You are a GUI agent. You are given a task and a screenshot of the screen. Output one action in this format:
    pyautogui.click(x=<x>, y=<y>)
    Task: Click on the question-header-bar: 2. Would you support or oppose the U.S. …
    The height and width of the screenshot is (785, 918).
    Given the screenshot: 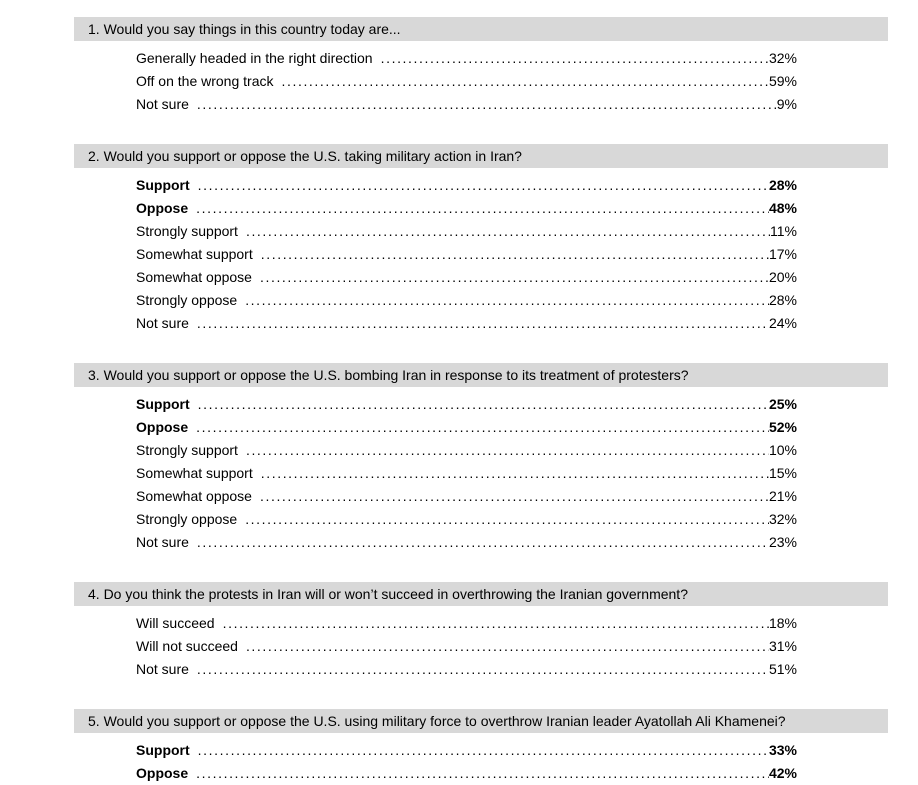 What is the action you would take?
    pyautogui.click(x=481, y=156)
    